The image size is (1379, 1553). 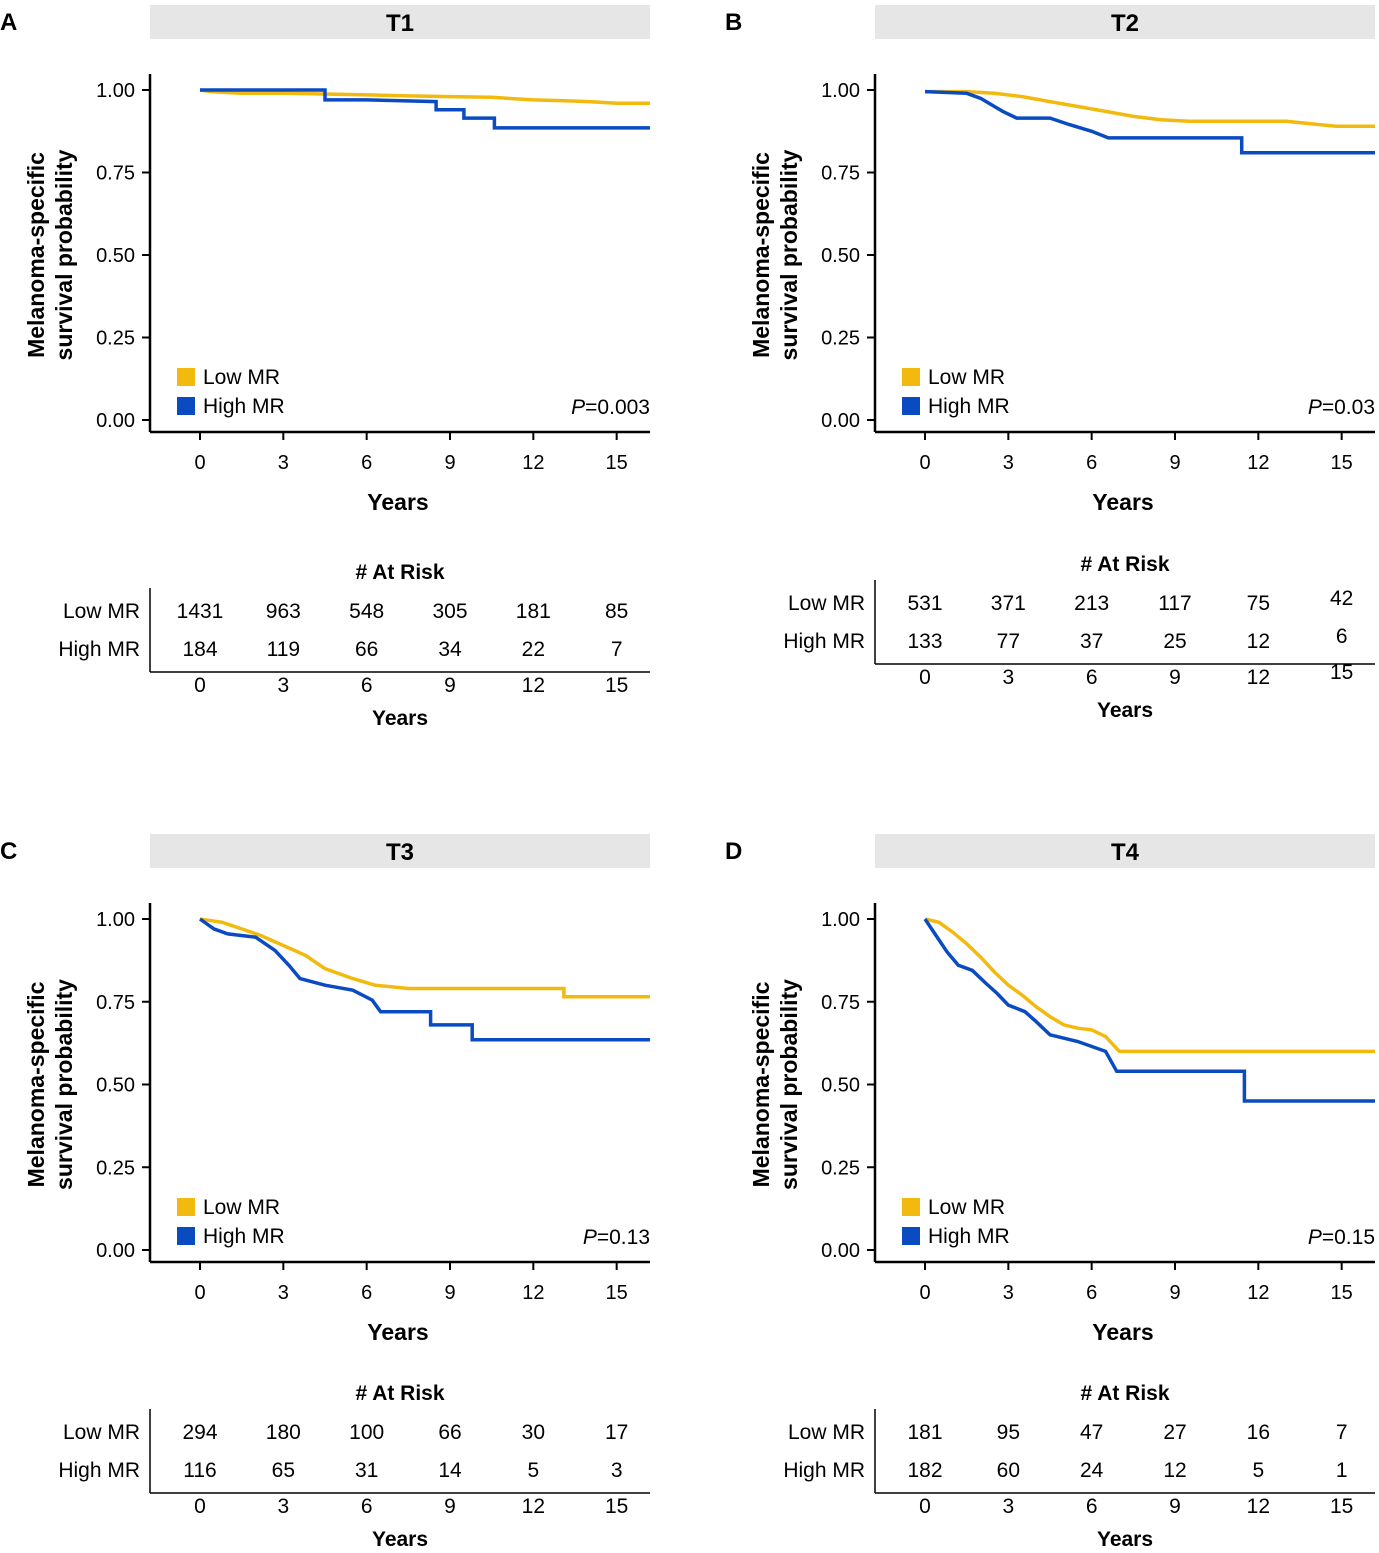 I want to click on risk-value: 5, so click(x=533, y=1470).